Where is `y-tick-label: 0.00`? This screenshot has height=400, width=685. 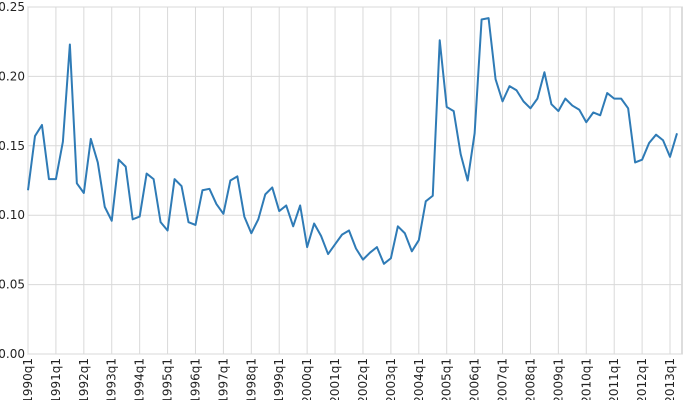
y-tick-label: 0.00 is located at coordinates (12, 354).